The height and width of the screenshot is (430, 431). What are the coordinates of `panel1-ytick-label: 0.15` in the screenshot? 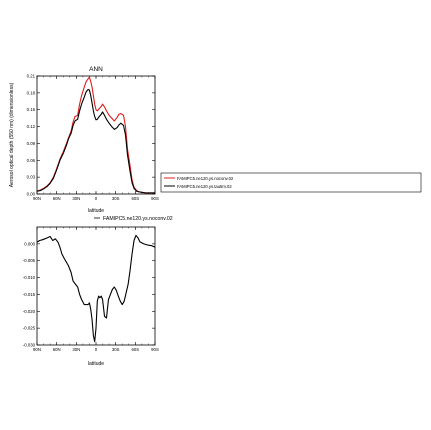 It's located at (31, 109).